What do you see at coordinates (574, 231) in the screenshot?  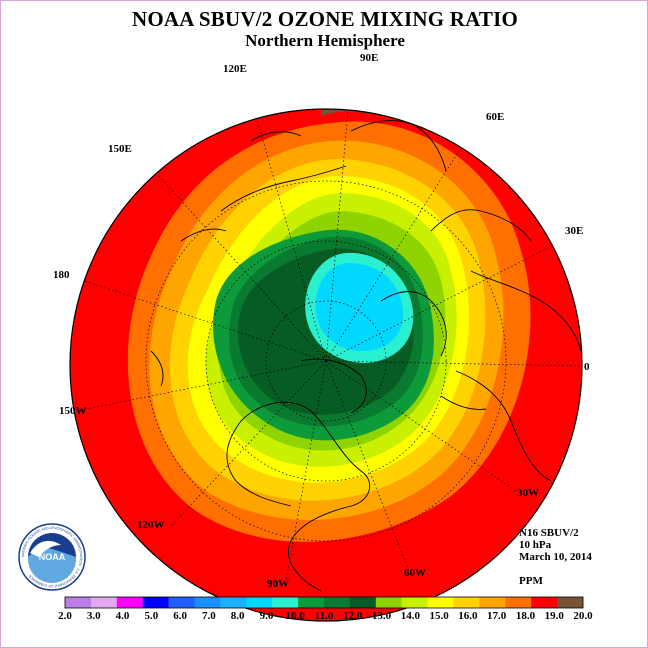 I see `lon-label-30e: 30E` at bounding box center [574, 231].